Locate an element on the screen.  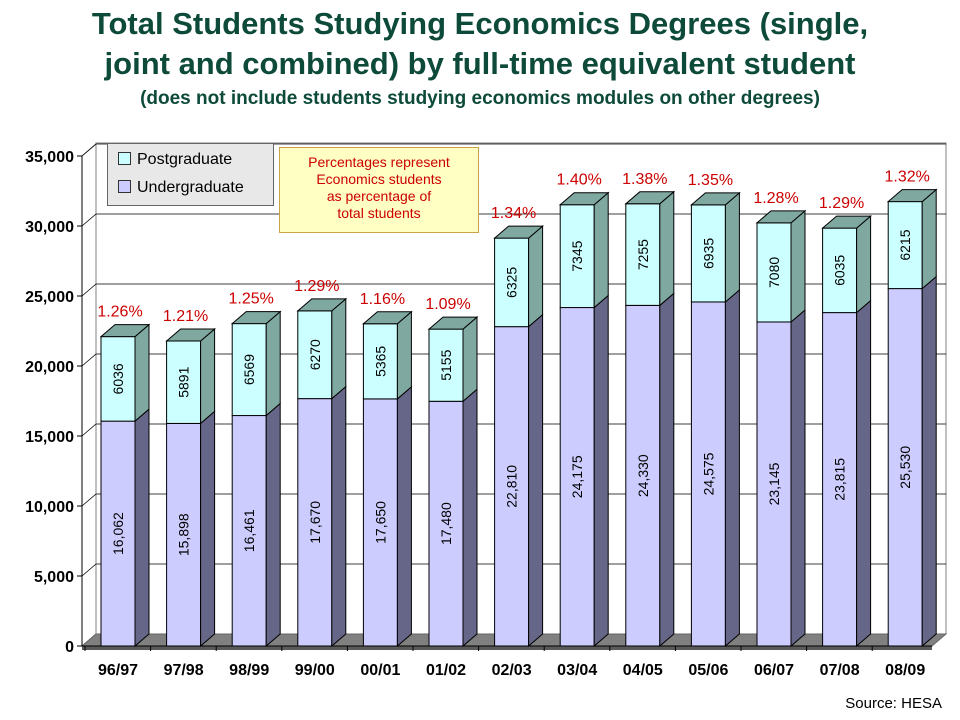
floor-front is located at coordinates (507, 648).